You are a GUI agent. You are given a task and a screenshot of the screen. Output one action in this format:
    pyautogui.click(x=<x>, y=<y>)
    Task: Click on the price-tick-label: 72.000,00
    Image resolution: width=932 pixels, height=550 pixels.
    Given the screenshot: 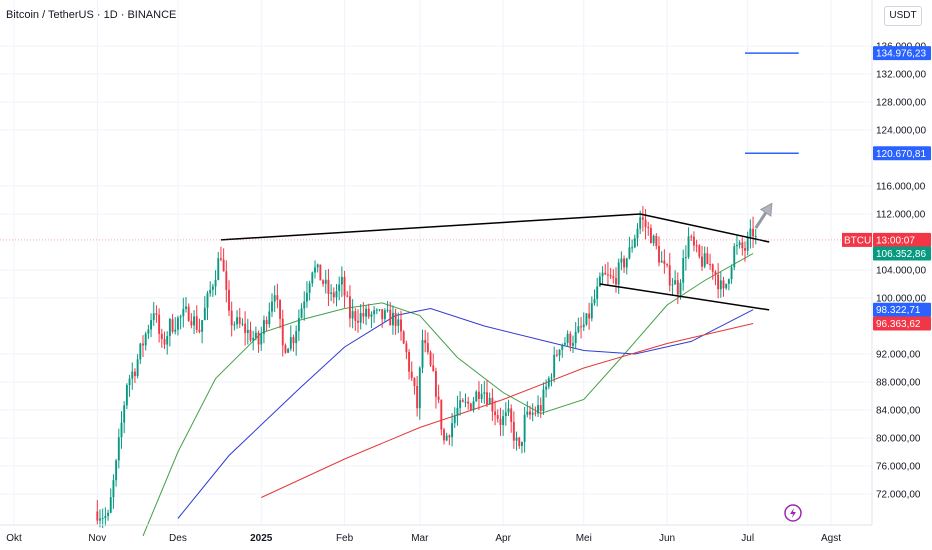 What is the action you would take?
    pyautogui.click(x=898, y=495)
    